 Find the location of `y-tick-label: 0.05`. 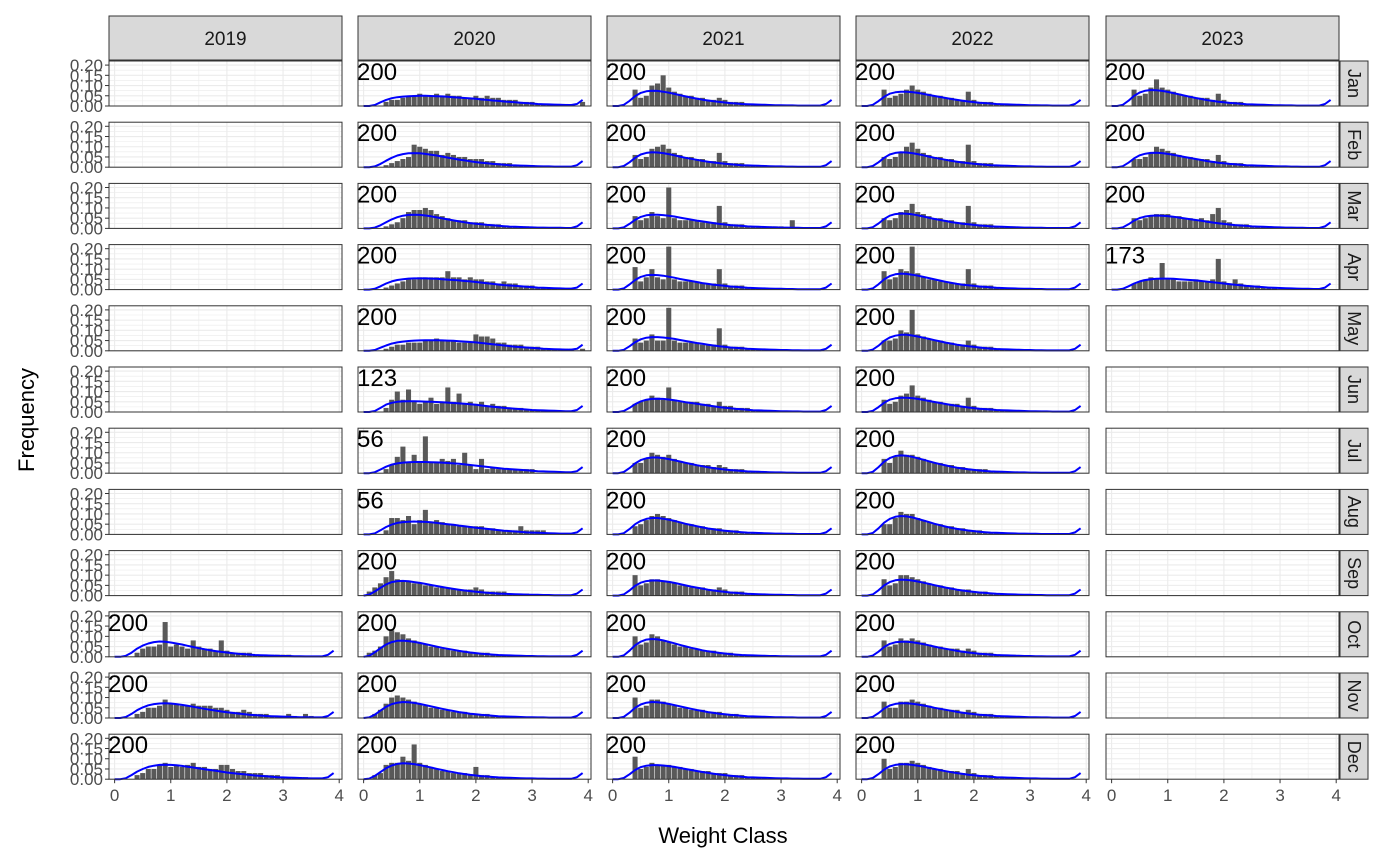

y-tick-label: 0.05 is located at coordinates (86, 708).